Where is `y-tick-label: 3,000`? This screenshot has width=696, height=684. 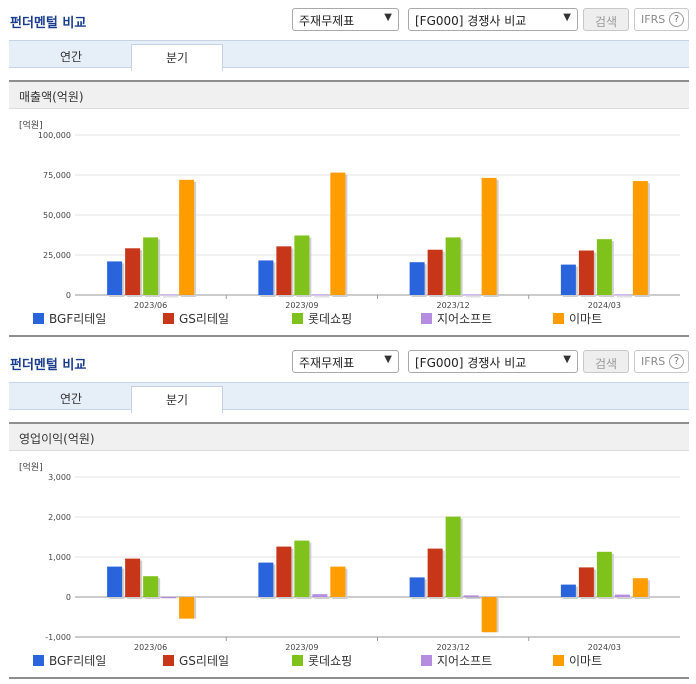
y-tick-label: 3,000 is located at coordinates (59, 477).